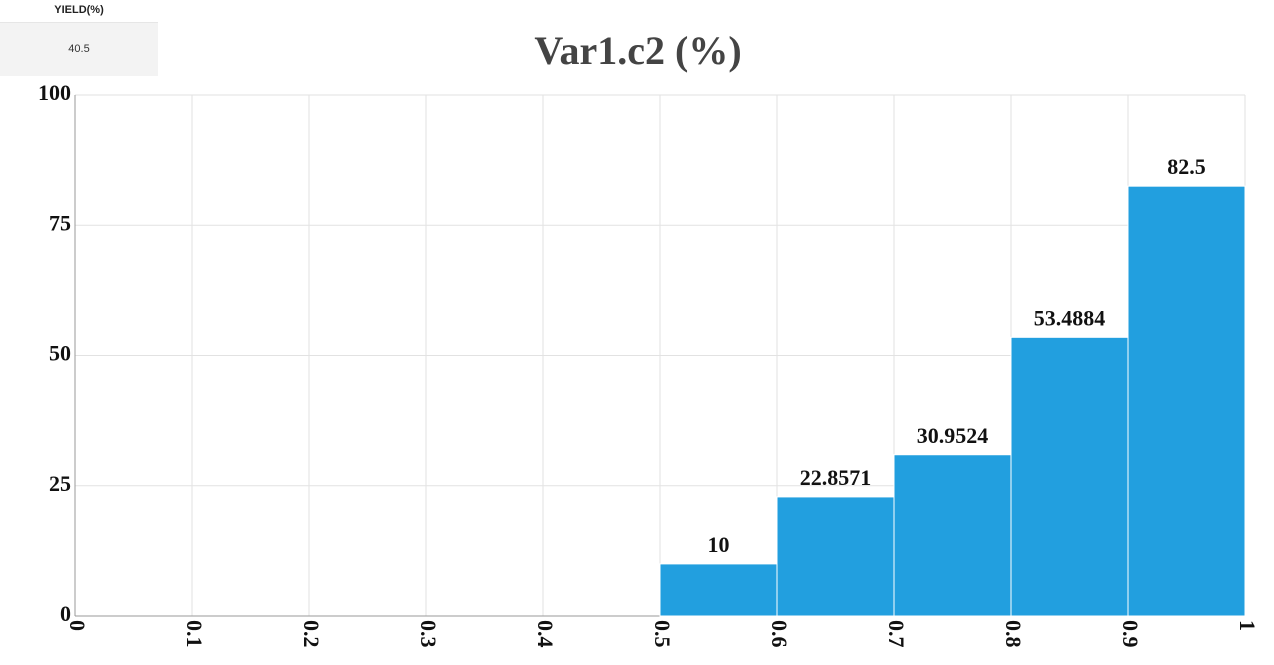 The width and height of the screenshot is (1274, 665). I want to click on value-label: 53.4884, so click(1070, 317).